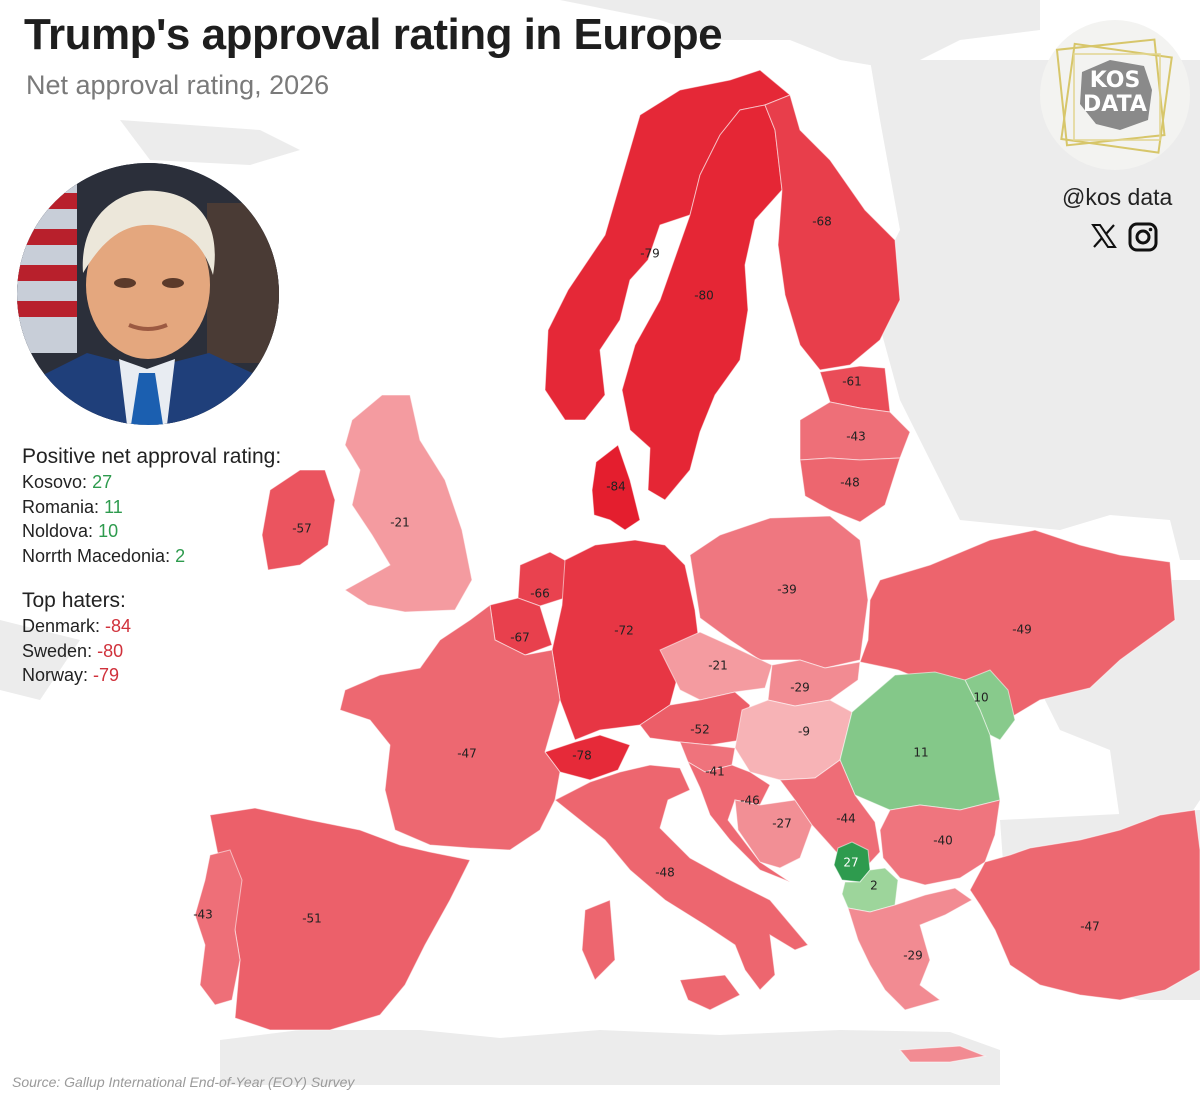 The width and height of the screenshot is (1200, 1110). Describe the element at coordinates (710, 992) in the screenshot. I see `country-sicily` at that location.